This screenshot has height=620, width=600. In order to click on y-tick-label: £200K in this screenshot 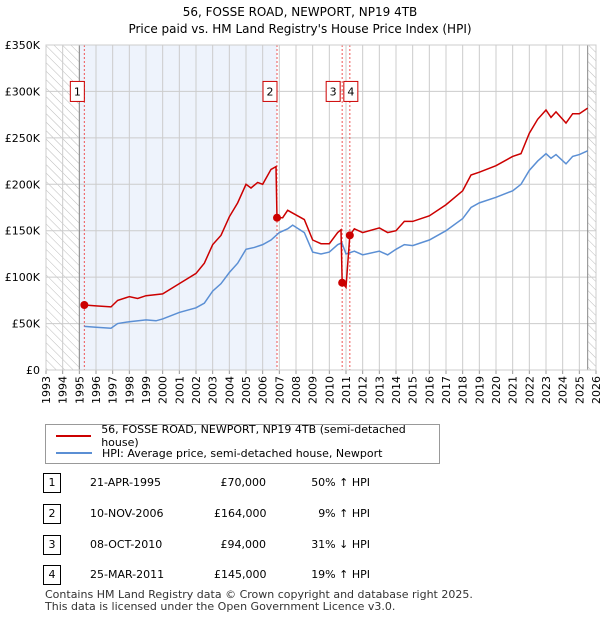, I will do `click(23, 184)`.